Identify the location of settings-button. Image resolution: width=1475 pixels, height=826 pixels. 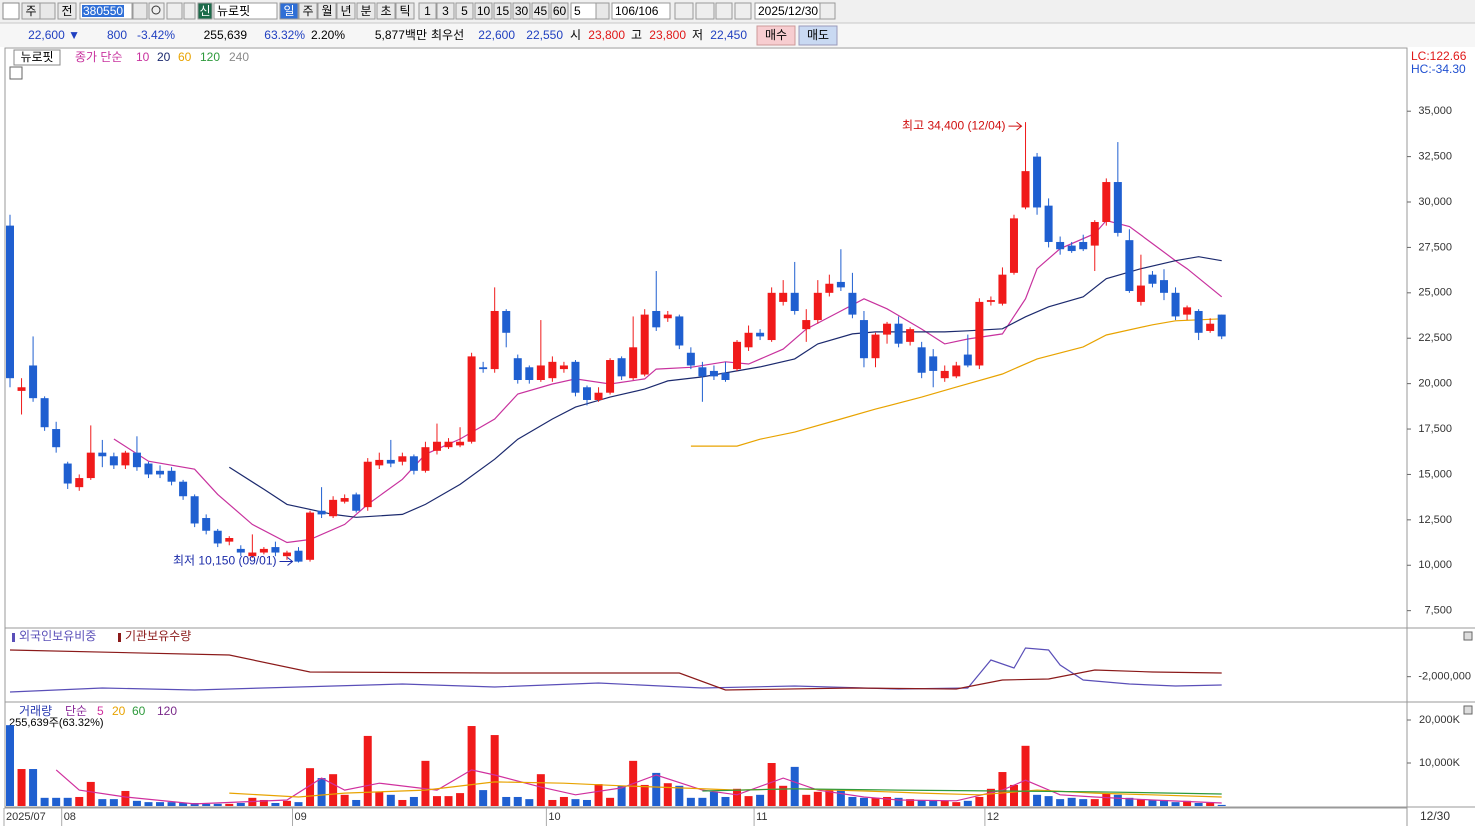
(743, 11).